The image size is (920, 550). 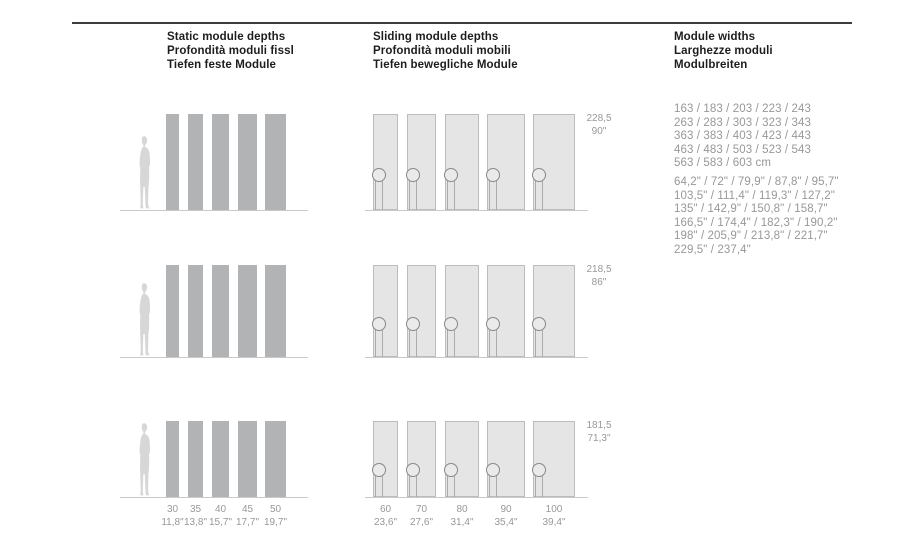 I want to click on heading-line: Profondità moduli fissl, so click(x=230, y=51).